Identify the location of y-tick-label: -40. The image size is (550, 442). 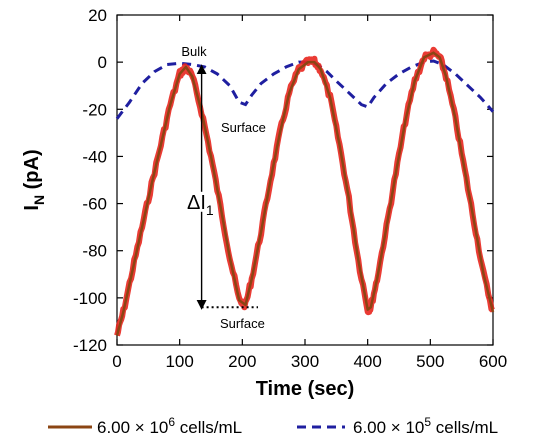
(94, 156).